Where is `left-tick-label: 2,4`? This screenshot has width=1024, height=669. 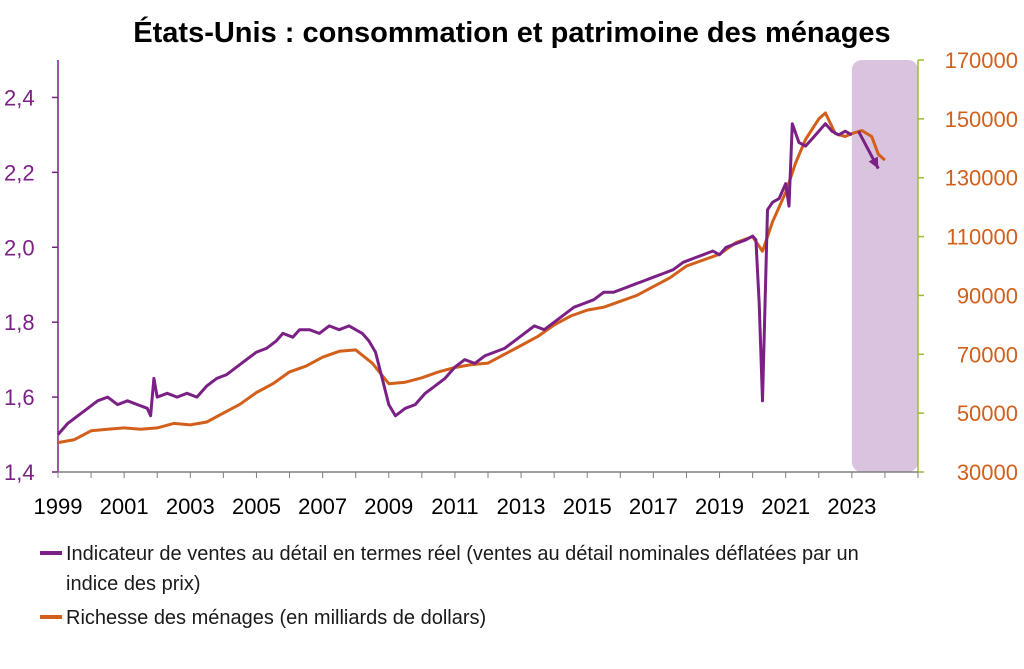
left-tick-label: 2,4 is located at coordinates (19, 97).